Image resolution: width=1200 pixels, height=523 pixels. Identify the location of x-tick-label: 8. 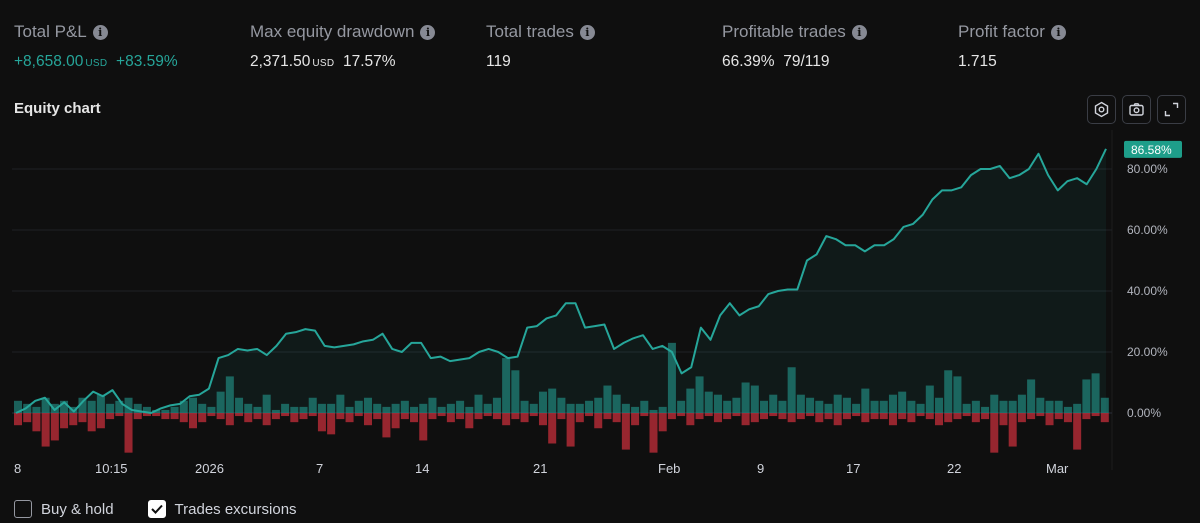
(17, 468).